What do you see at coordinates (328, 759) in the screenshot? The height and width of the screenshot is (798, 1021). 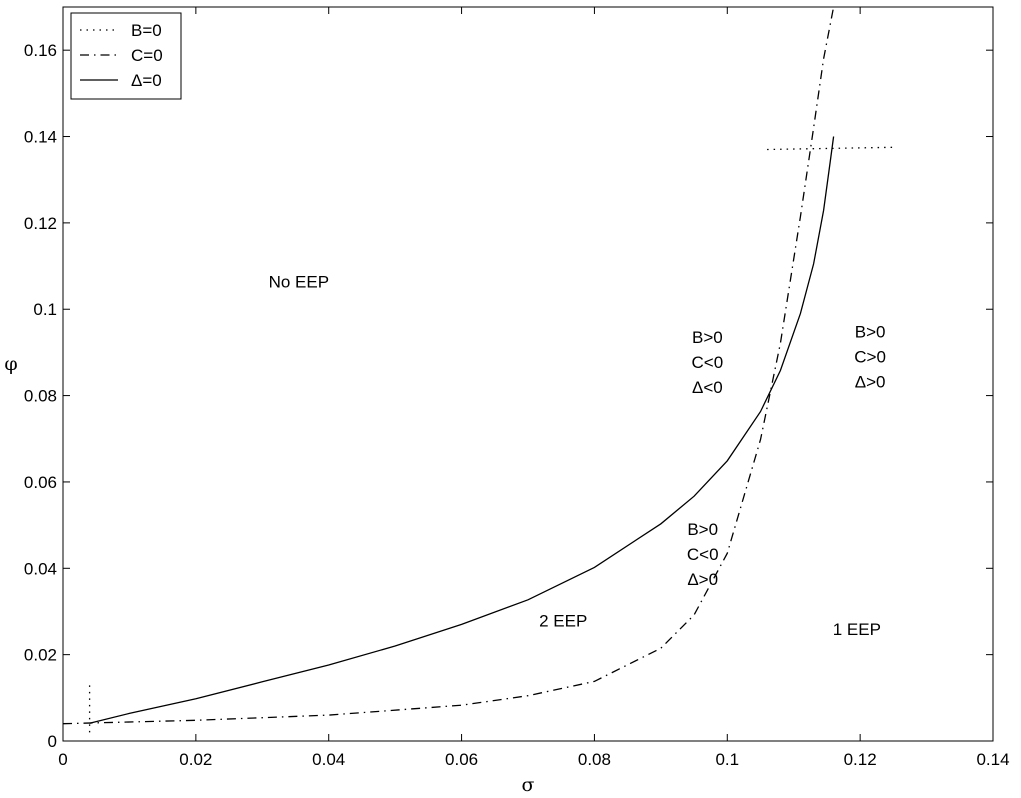 I see `x-tick-label-2: 0.04` at bounding box center [328, 759].